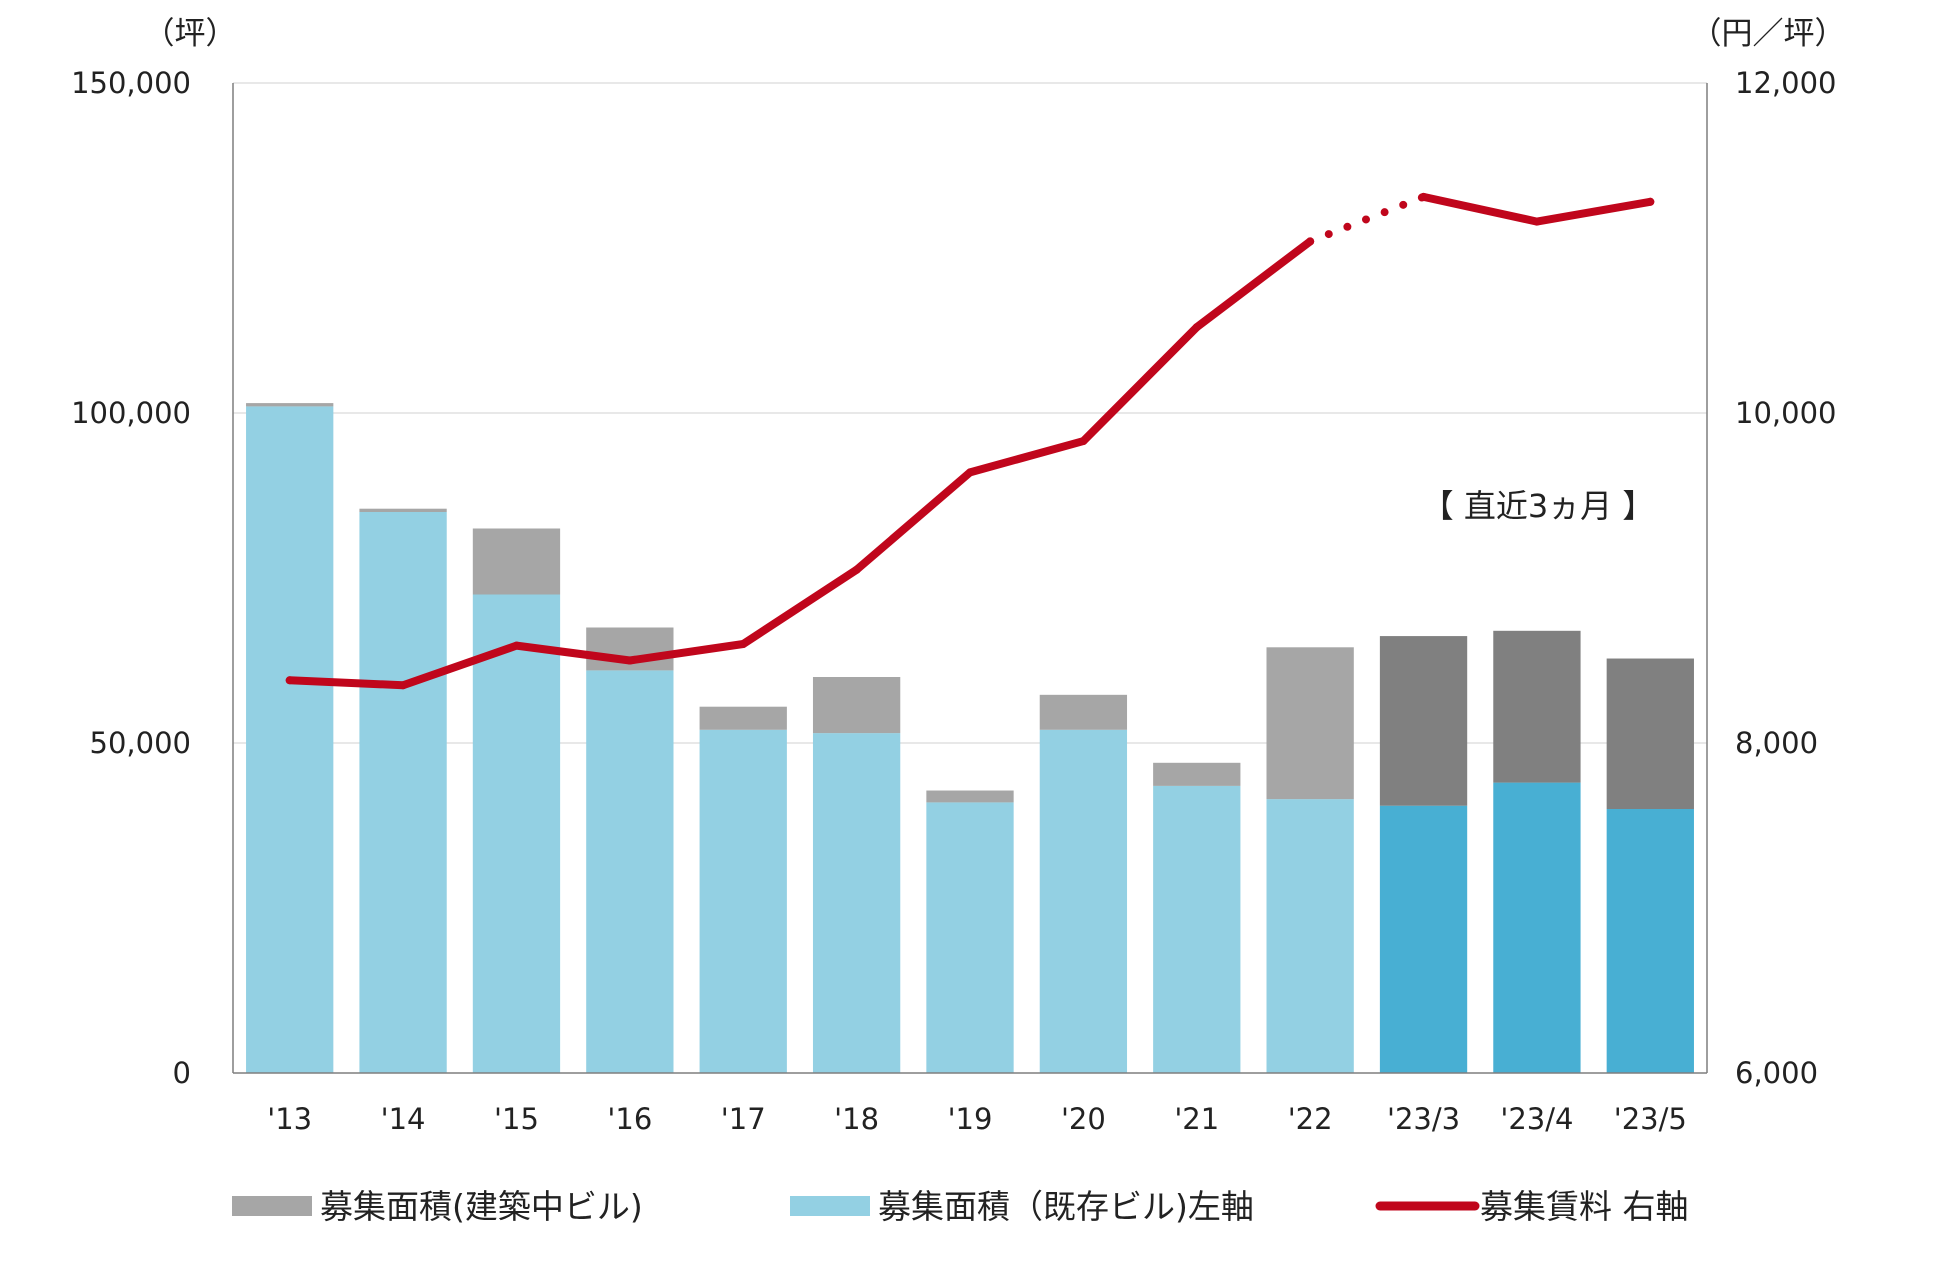 This screenshot has width=1950, height=1279. Describe the element at coordinates (743, 1119) in the screenshot. I see `x-tick-label-4: '17` at that location.